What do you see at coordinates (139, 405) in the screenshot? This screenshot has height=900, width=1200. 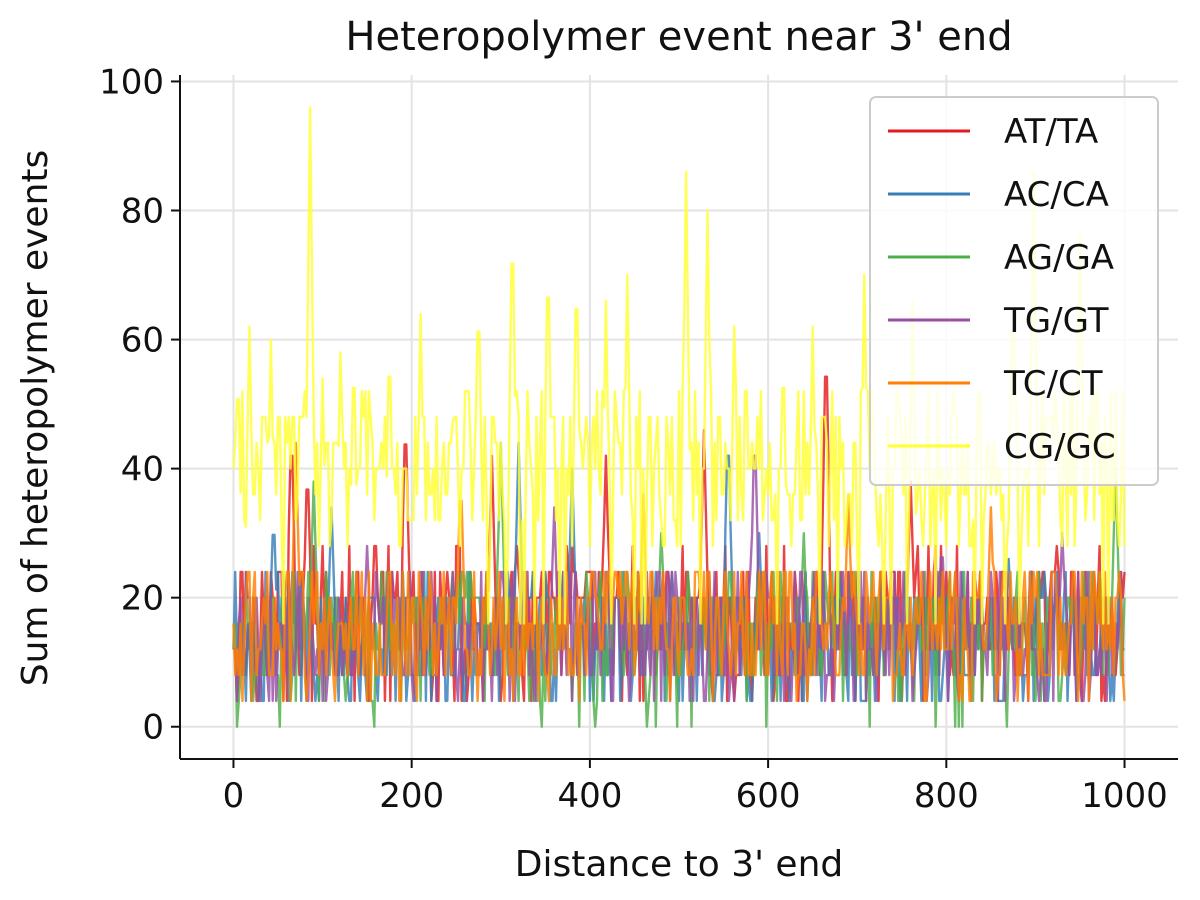 I see `y-ticks: 0 20 40 60 80 100` at bounding box center [139, 405].